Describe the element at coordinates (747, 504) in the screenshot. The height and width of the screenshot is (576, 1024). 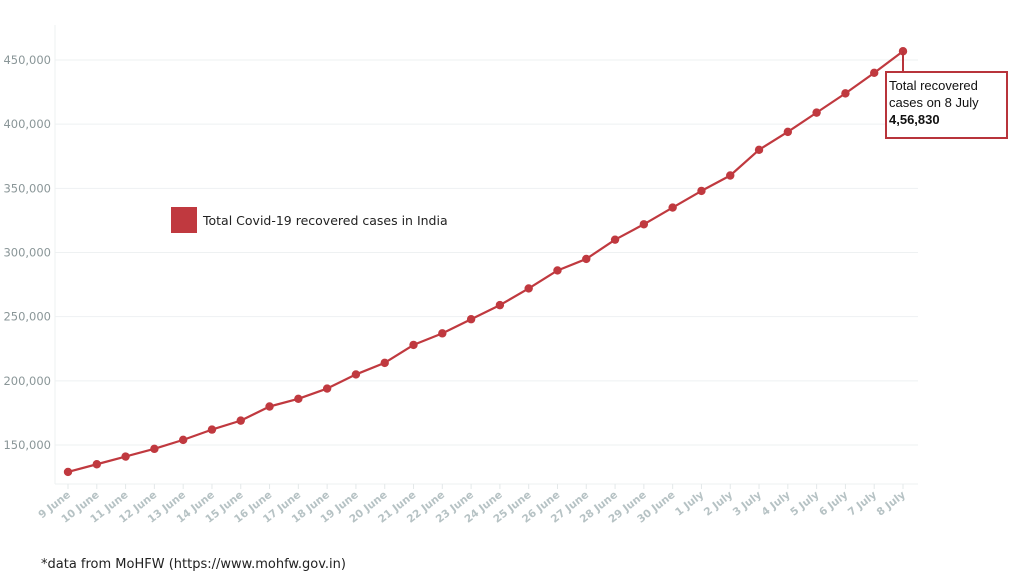
I see `x-tick-label: 3 July` at that location.